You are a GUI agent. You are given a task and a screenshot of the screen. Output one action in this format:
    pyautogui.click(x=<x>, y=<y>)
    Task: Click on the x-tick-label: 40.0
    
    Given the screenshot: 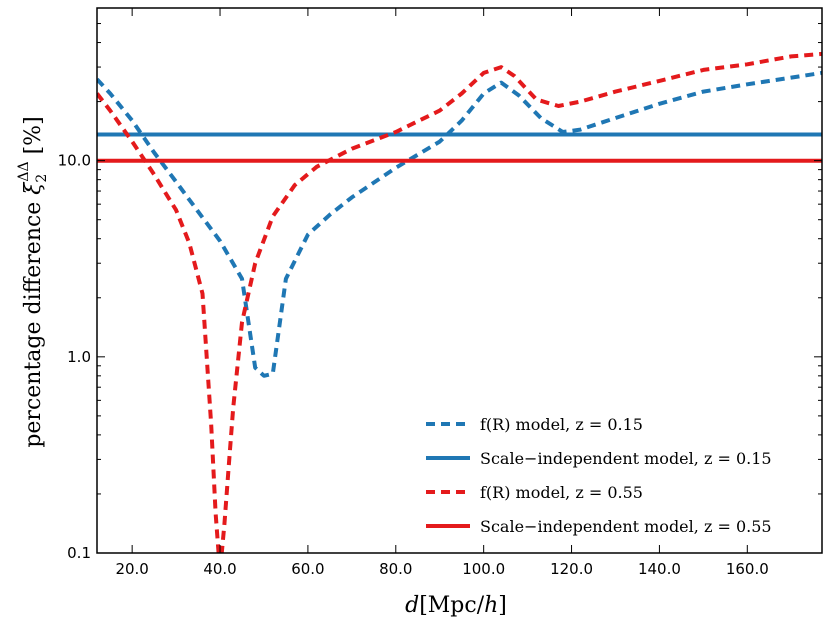 What is the action you would take?
    pyautogui.click(x=219, y=569)
    